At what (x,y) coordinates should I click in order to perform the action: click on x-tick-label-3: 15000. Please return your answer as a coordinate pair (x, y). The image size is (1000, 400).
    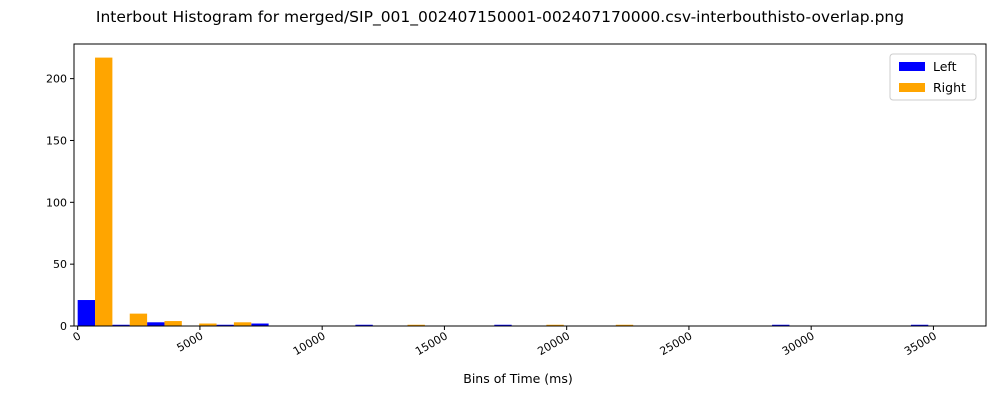
    Looking at the image, I should click on (431, 343).